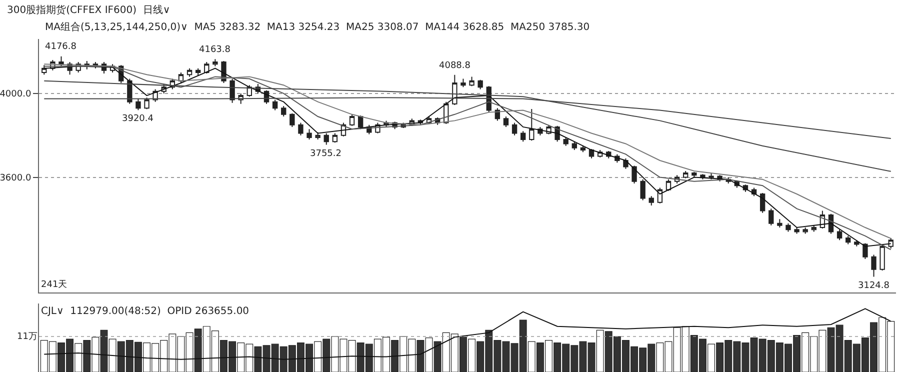 The height and width of the screenshot is (372, 900). Describe the element at coordinates (215, 50) in the screenshot. I see `annotation: 4163.8` at that location.